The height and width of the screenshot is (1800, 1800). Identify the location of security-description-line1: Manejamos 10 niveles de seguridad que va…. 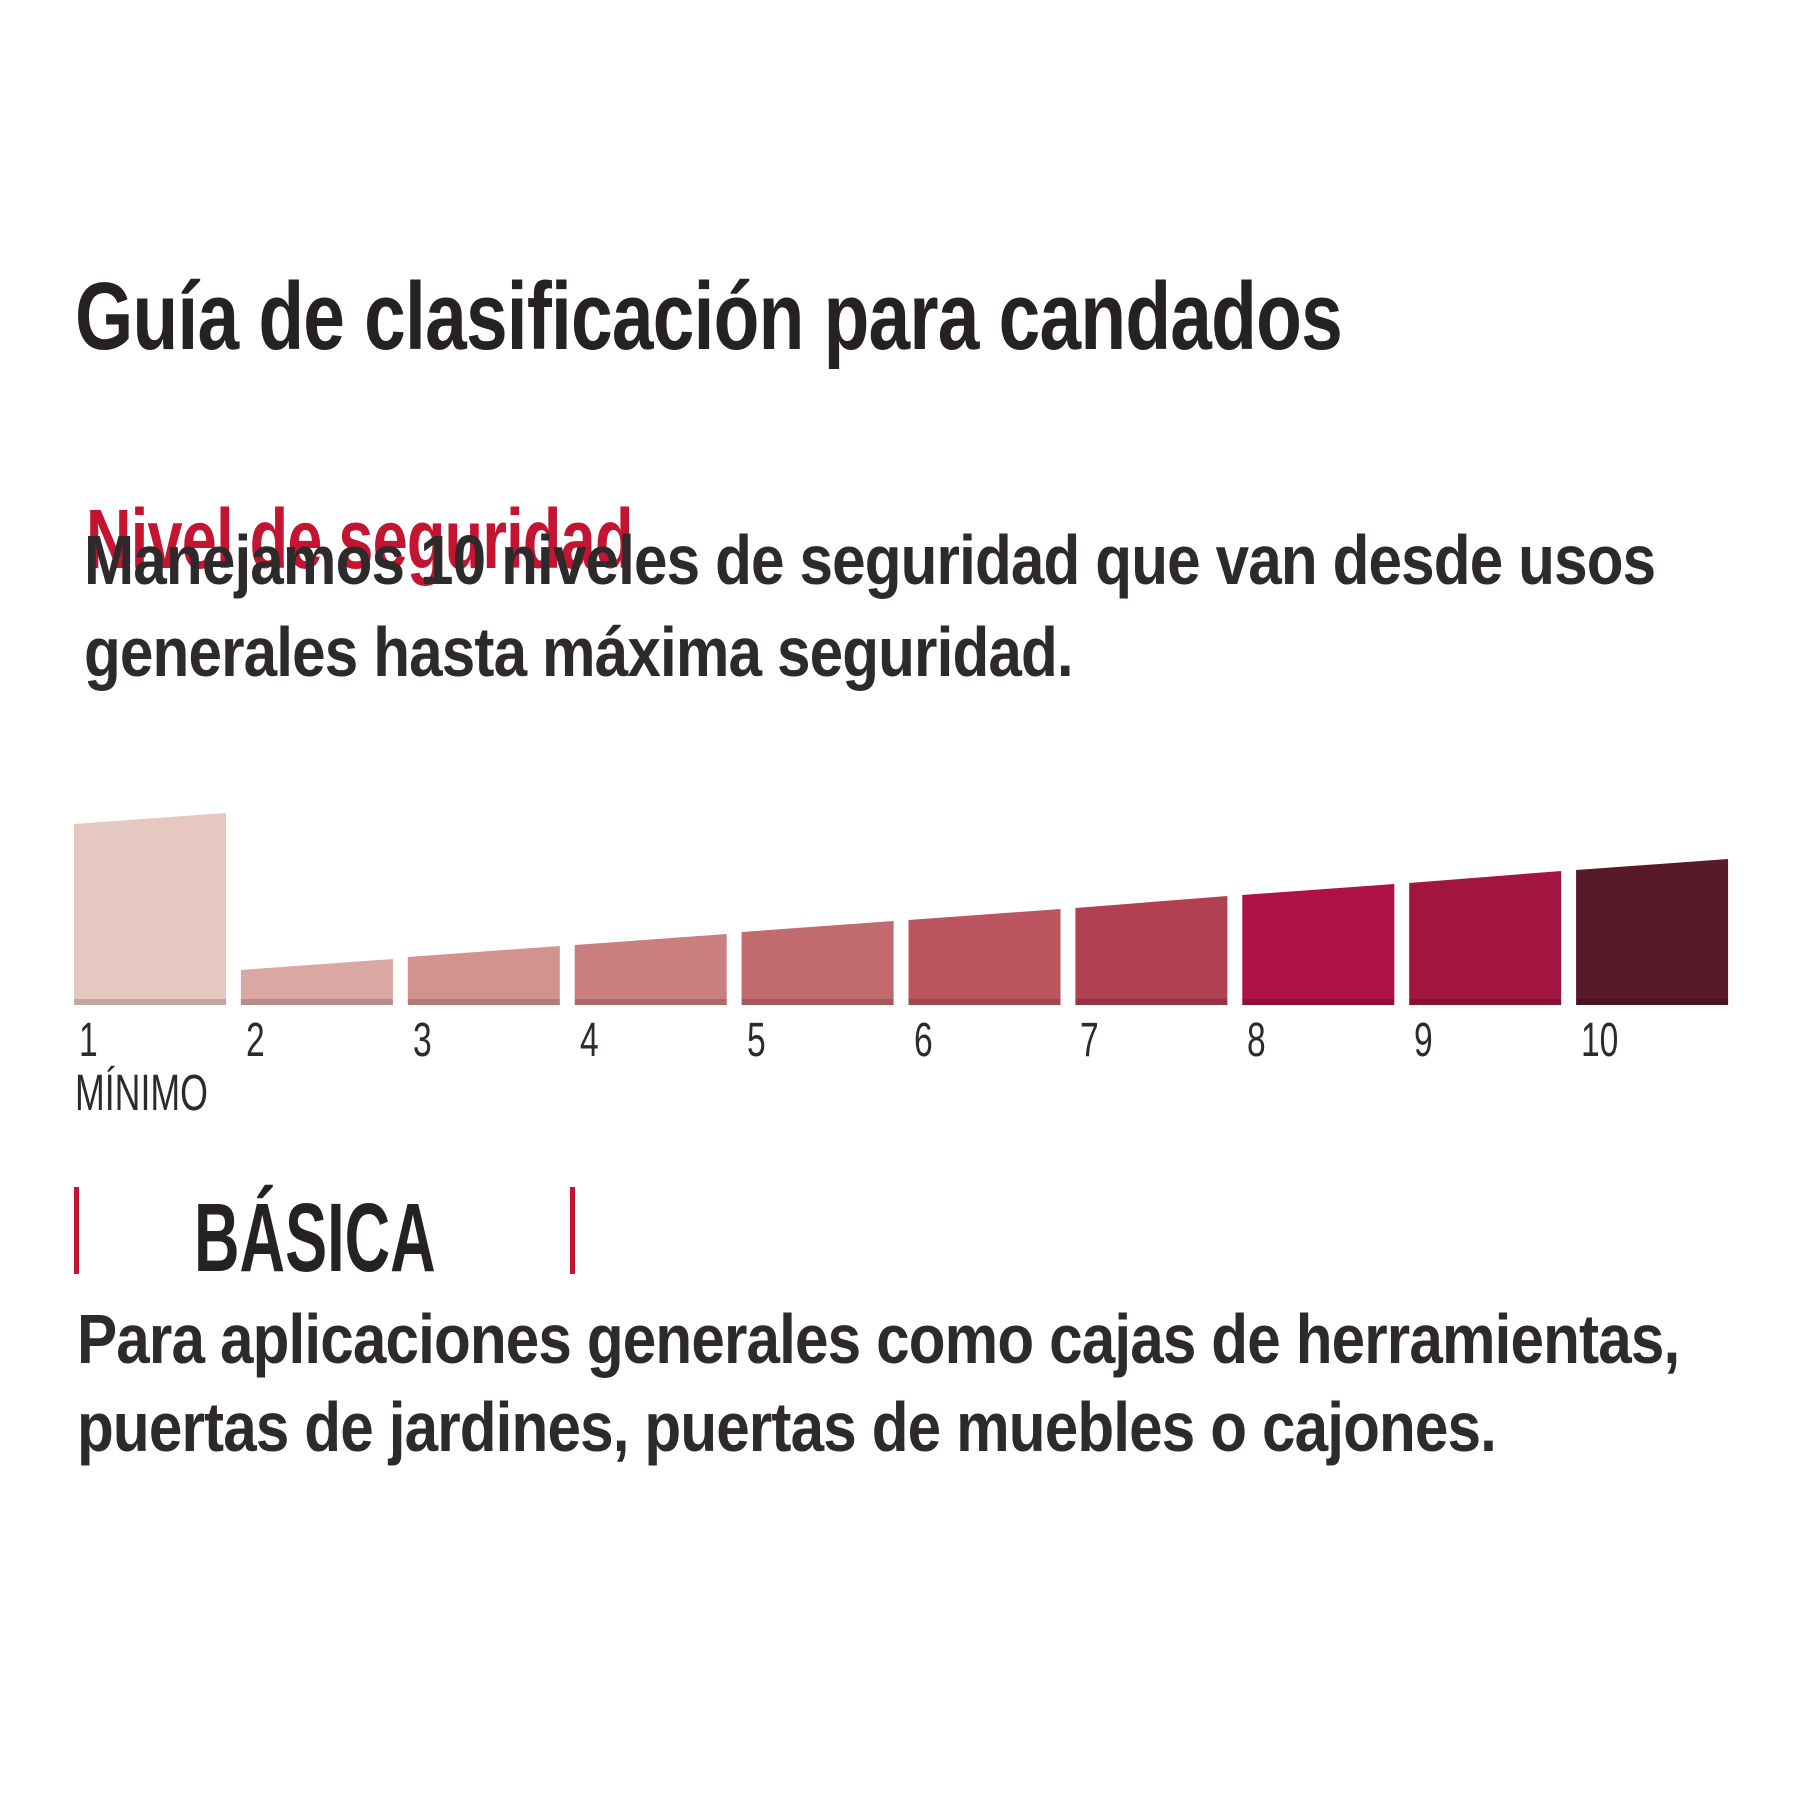
(870, 560).